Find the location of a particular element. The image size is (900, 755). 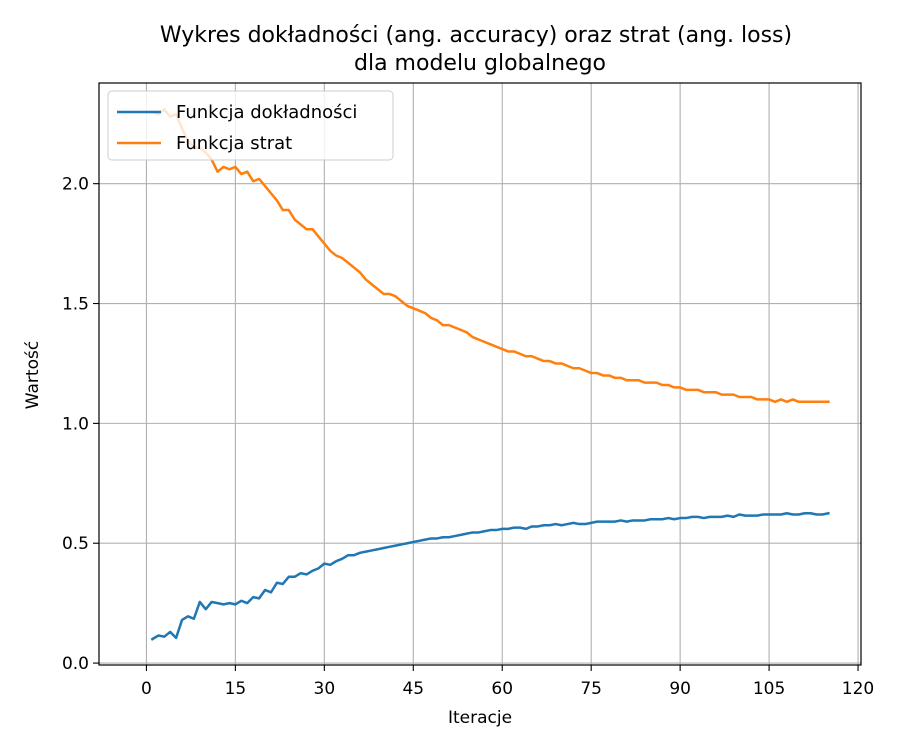

x-tick-label: 30 is located at coordinates (325, 689).